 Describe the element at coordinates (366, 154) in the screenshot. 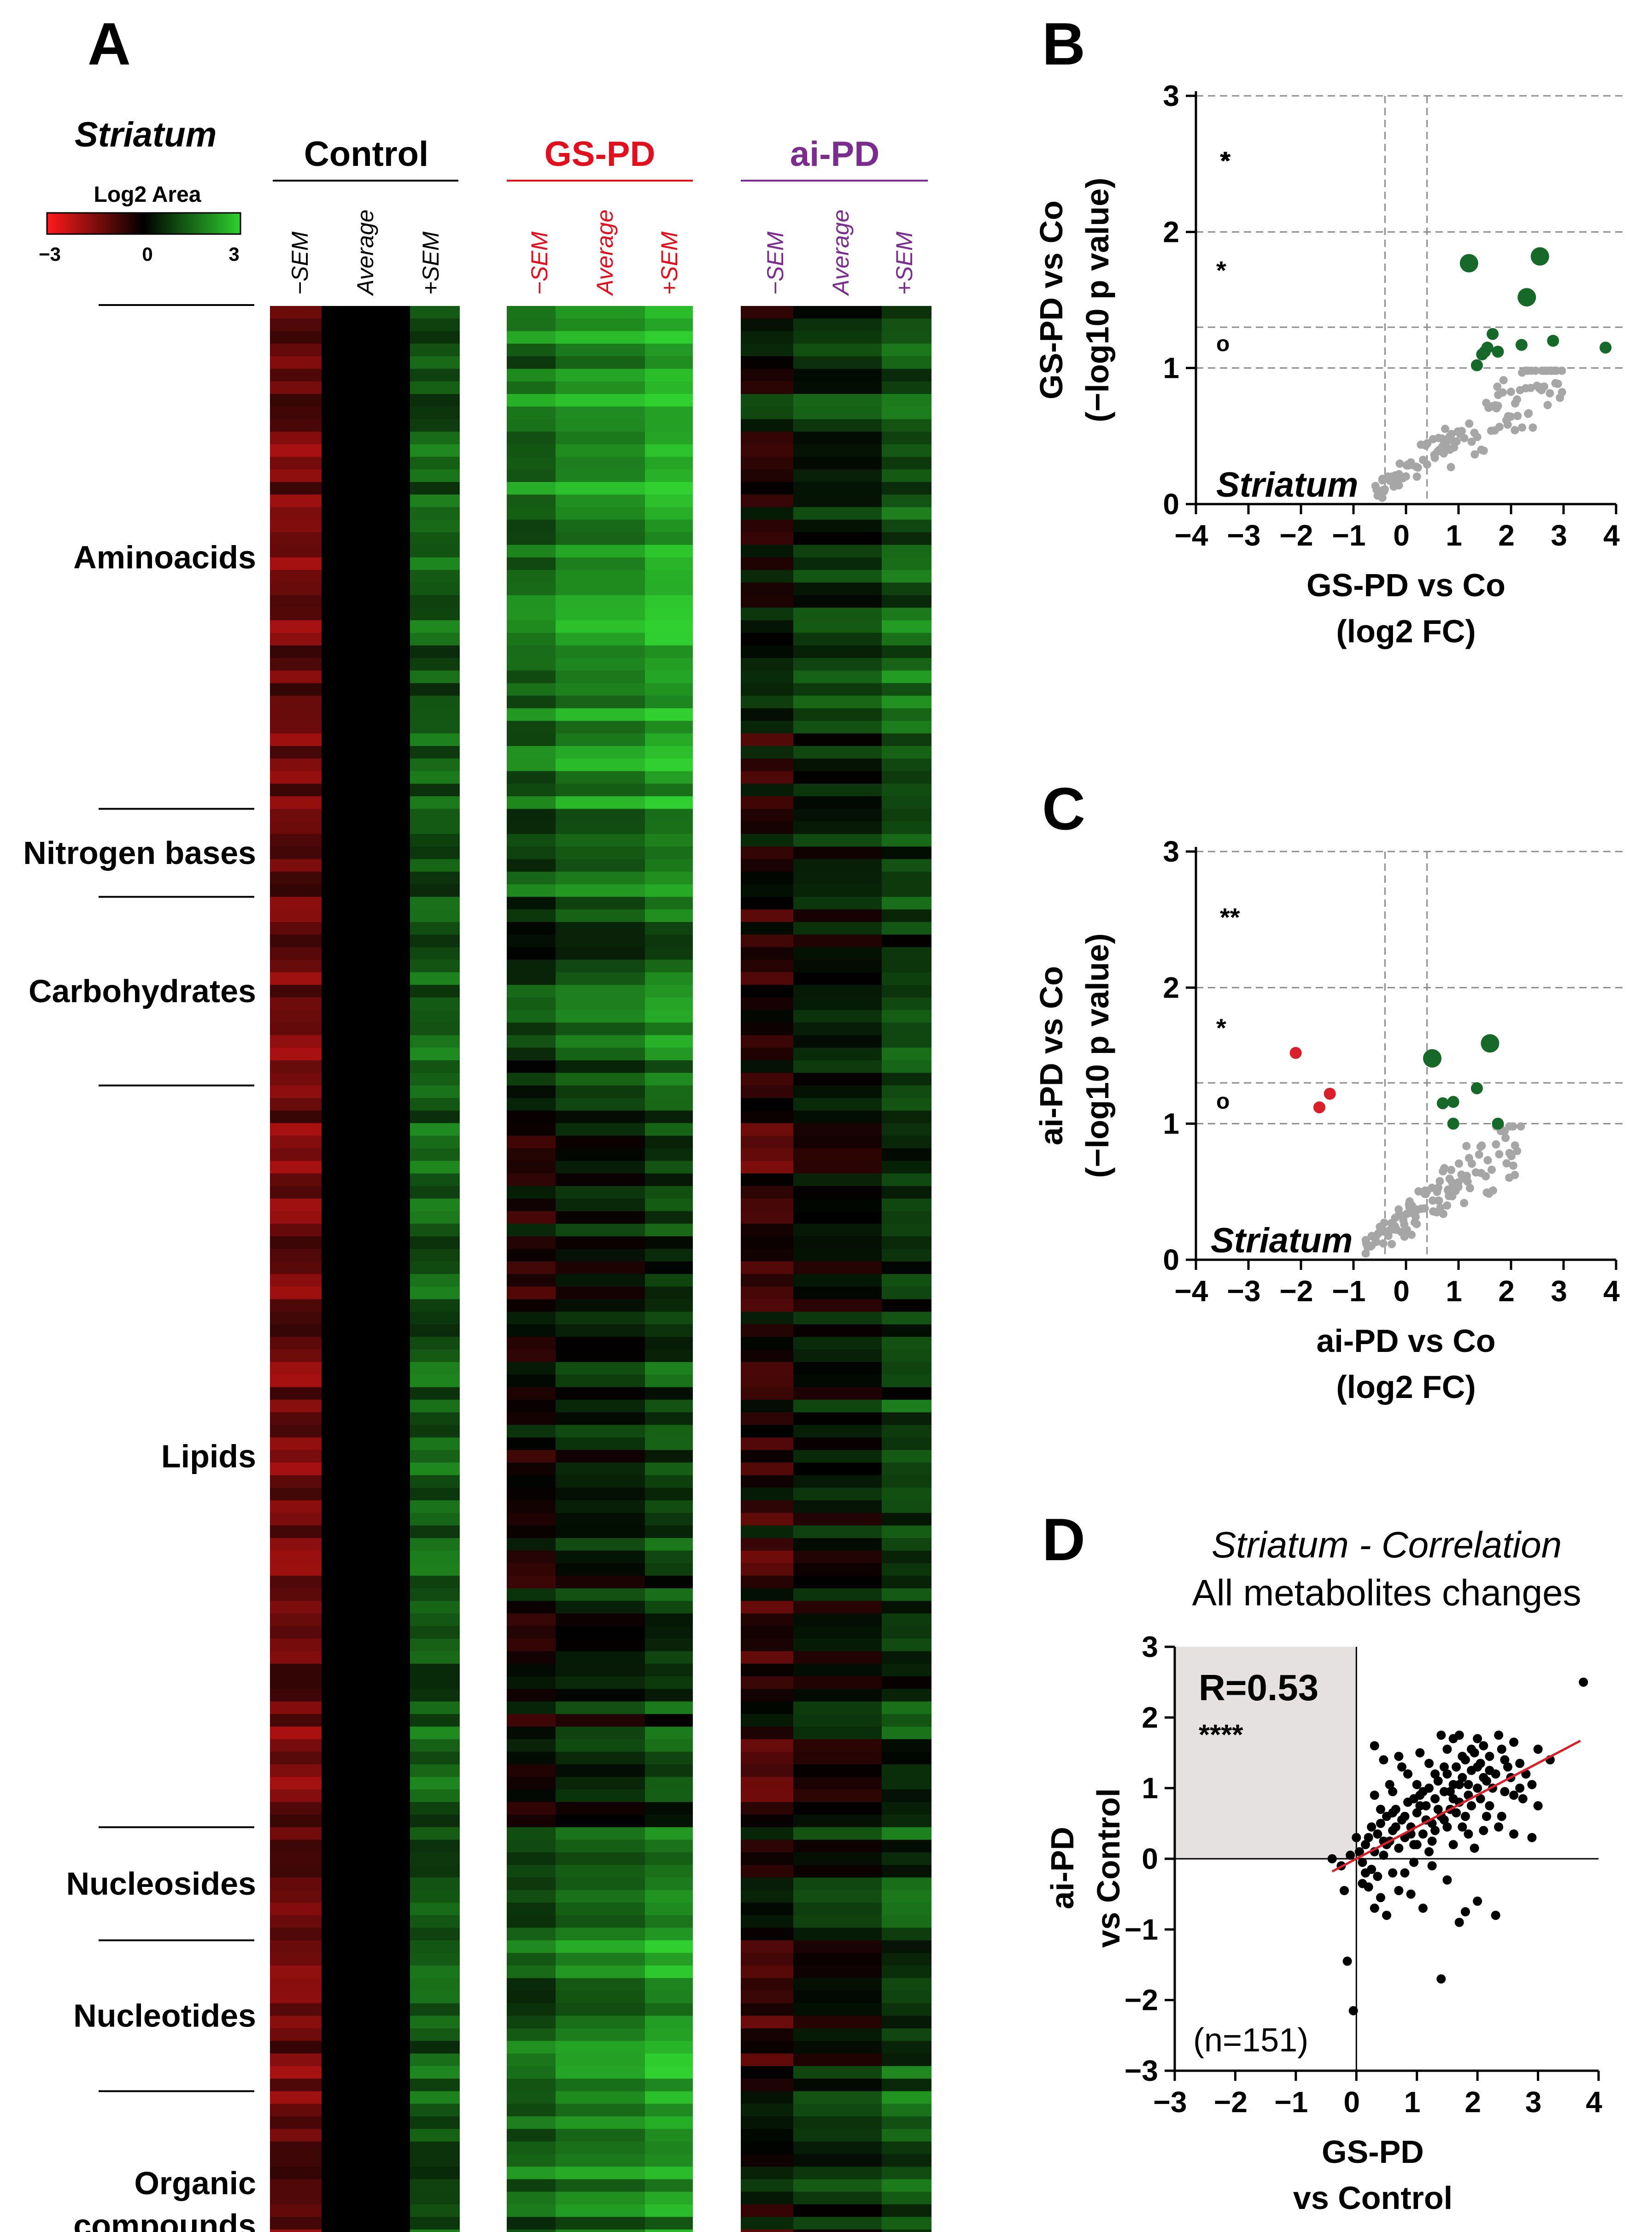

I see `group-header-control: Control` at that location.